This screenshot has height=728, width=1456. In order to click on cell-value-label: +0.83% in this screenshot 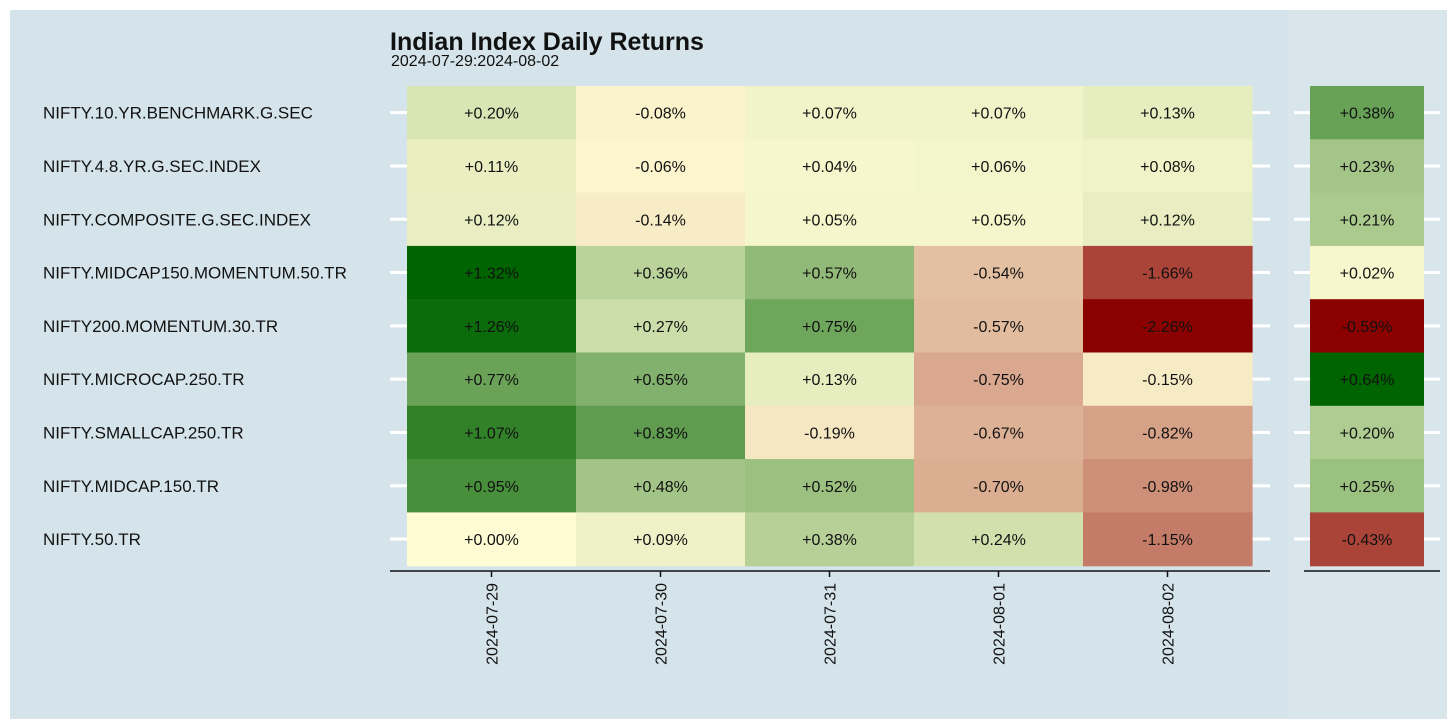, I will do `click(660, 433)`.